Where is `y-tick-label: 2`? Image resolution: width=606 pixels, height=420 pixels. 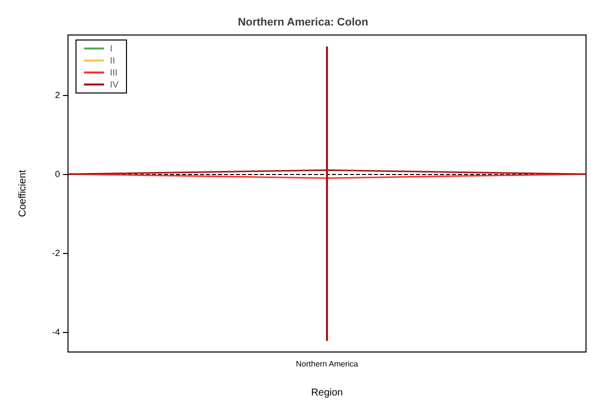 y-tick-label: 2 is located at coordinates (57, 95).